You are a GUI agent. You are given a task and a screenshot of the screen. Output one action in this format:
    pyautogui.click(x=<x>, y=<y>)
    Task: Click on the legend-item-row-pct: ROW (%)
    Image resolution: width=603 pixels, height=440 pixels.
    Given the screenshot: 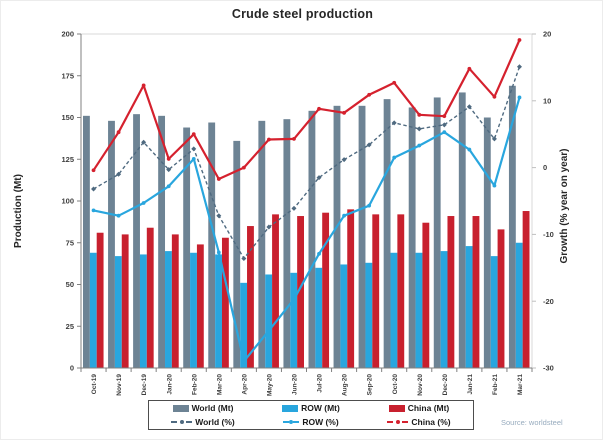 What is the action you would take?
    pyautogui.click(x=311, y=422)
    